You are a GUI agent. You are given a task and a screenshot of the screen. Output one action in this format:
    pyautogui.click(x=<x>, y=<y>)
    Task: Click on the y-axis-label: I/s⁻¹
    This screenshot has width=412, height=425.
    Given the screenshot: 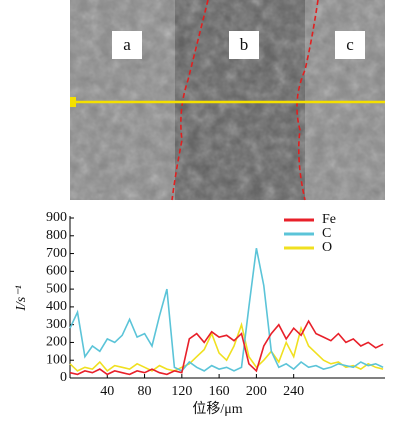 What is the action you would take?
    pyautogui.click(x=21, y=298)
    